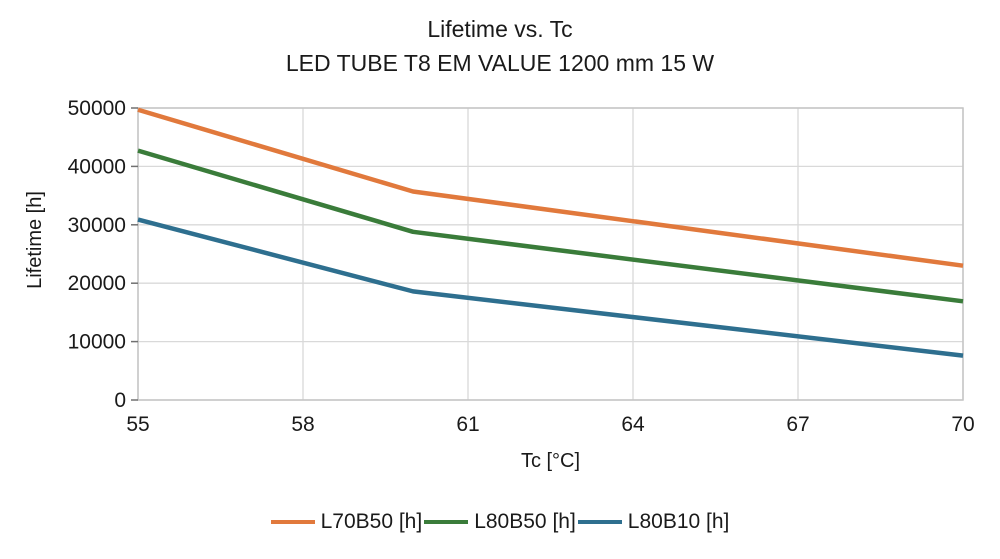  Describe the element at coordinates (292, 522) in the screenshot. I see `legend-swatch-orange-line` at that location.